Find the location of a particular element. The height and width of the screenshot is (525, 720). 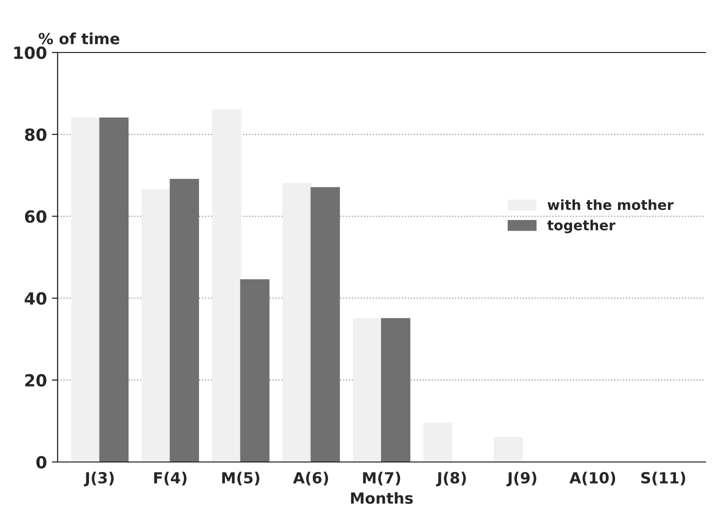

x-tick-label: J(3) is located at coordinates (99, 479).